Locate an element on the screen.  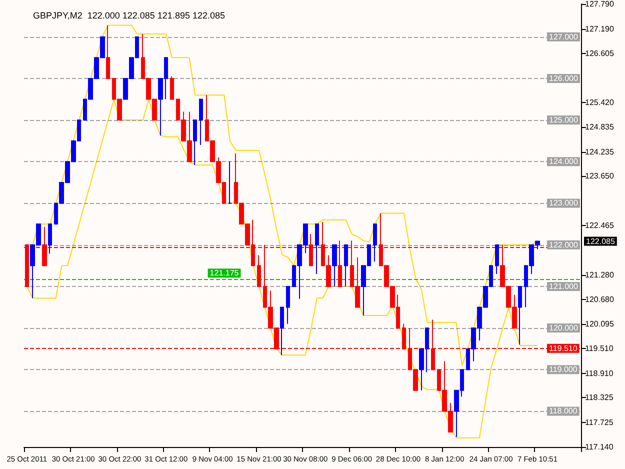
text: GBPJPY,M2 122.000 122.085 121.895 122.085 is located at coordinates (129, 15).